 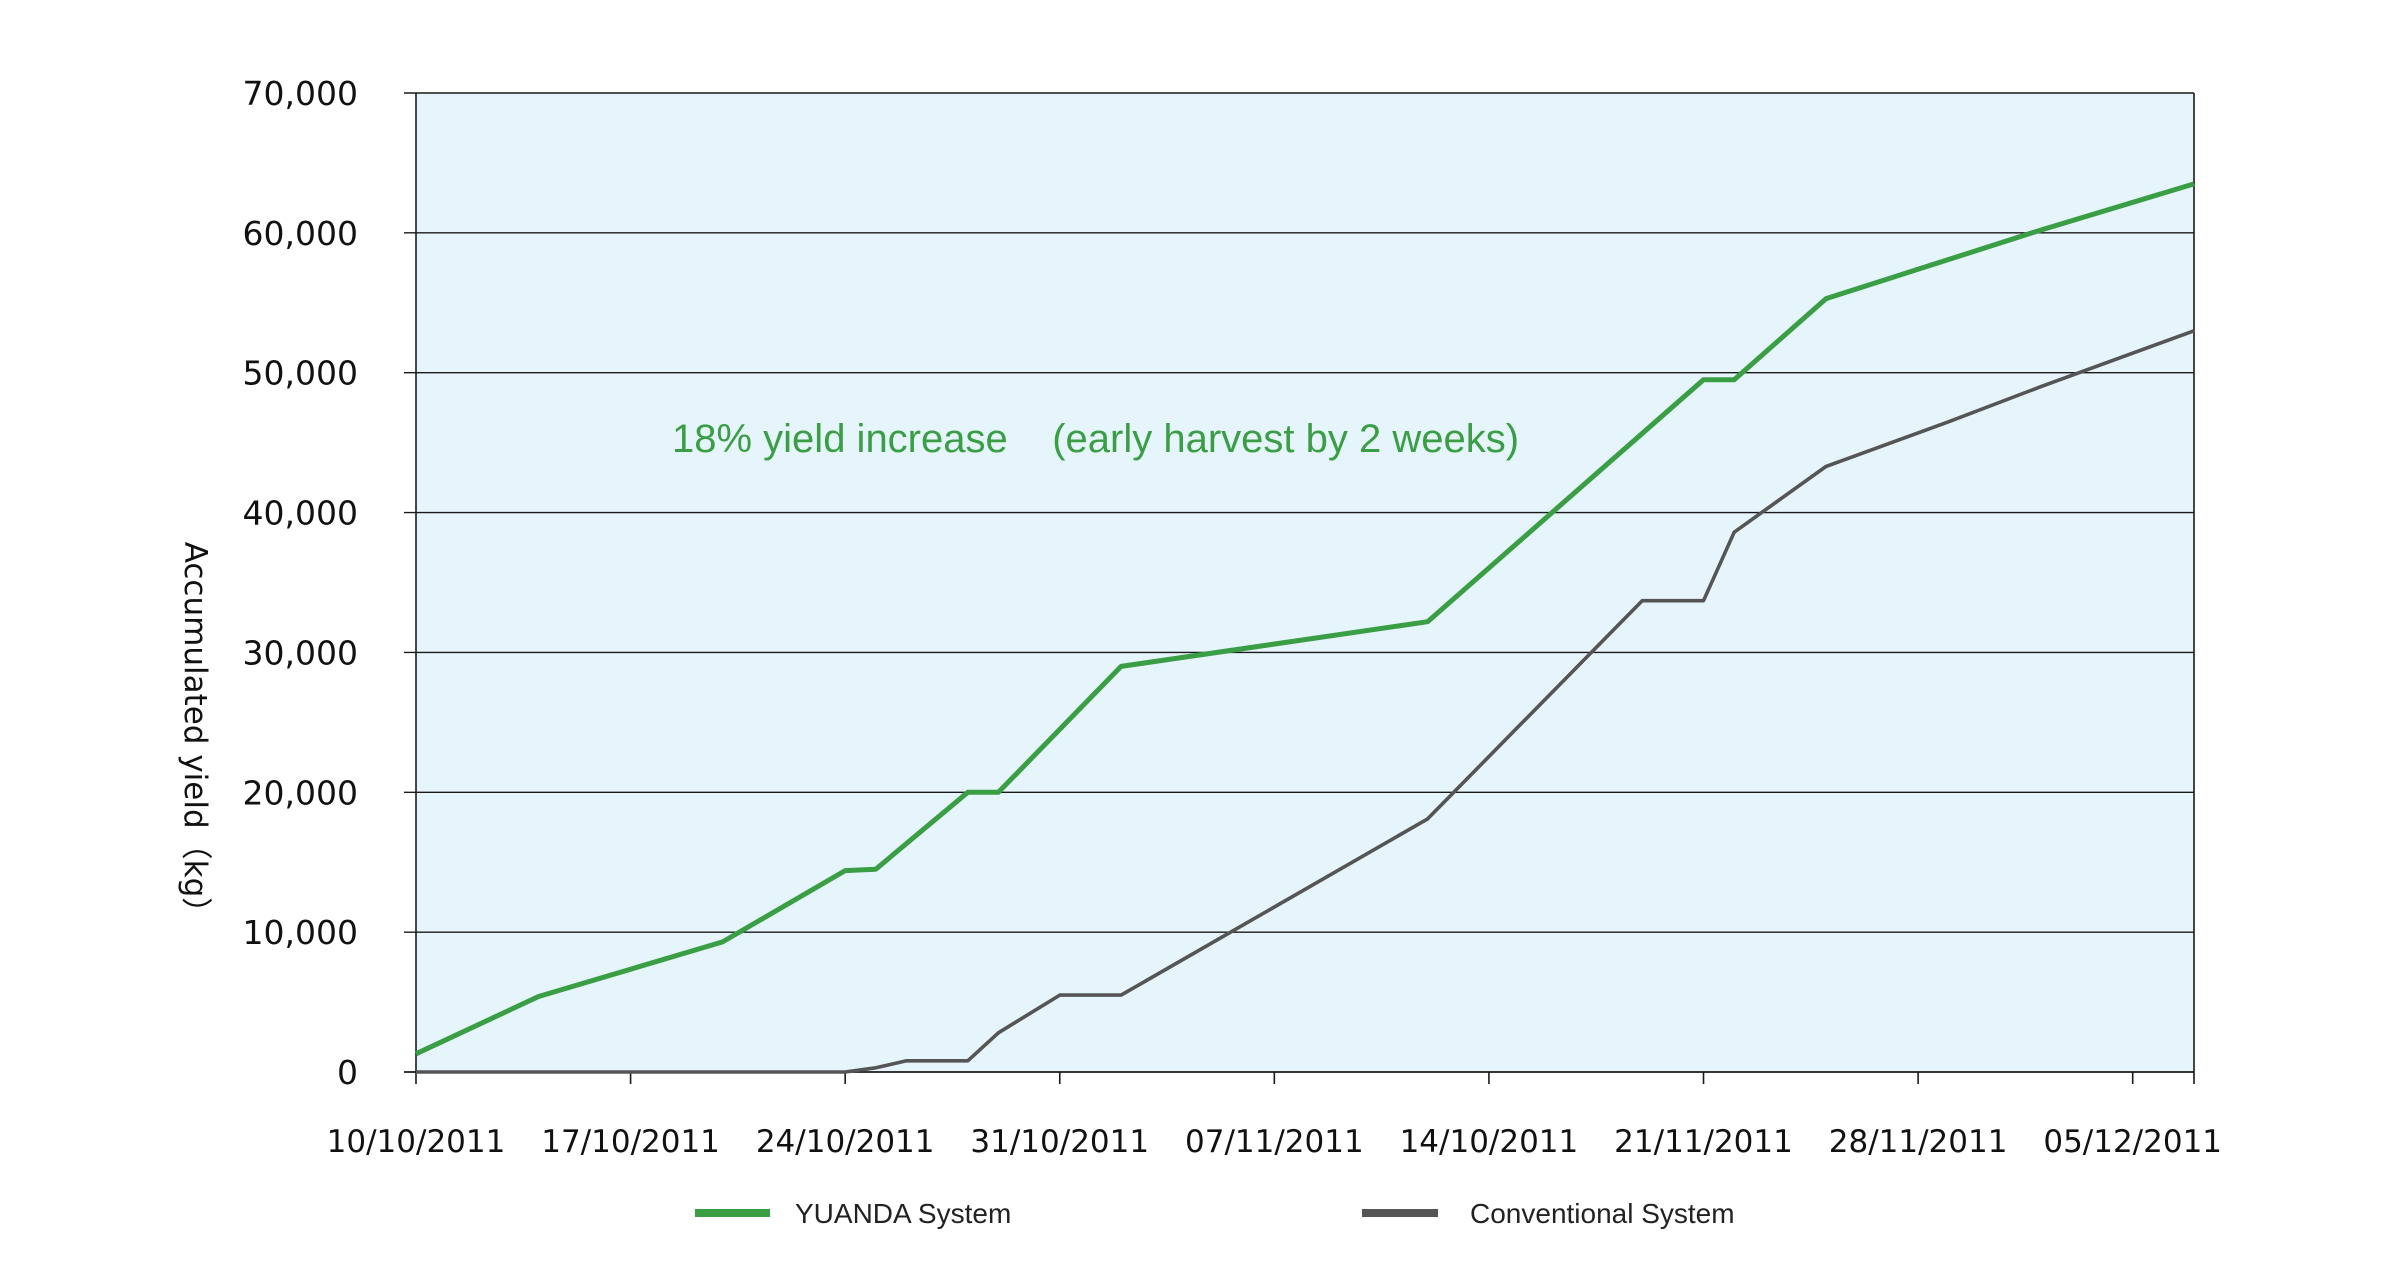 What do you see at coordinates (300, 373) in the screenshot?
I see `y-tick-label: 50,000` at bounding box center [300, 373].